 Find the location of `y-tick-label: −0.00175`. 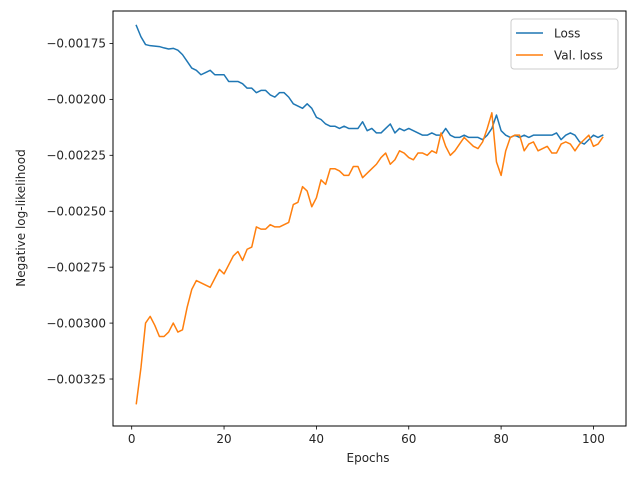

y-tick-label: −0.00175 is located at coordinates (76, 44).